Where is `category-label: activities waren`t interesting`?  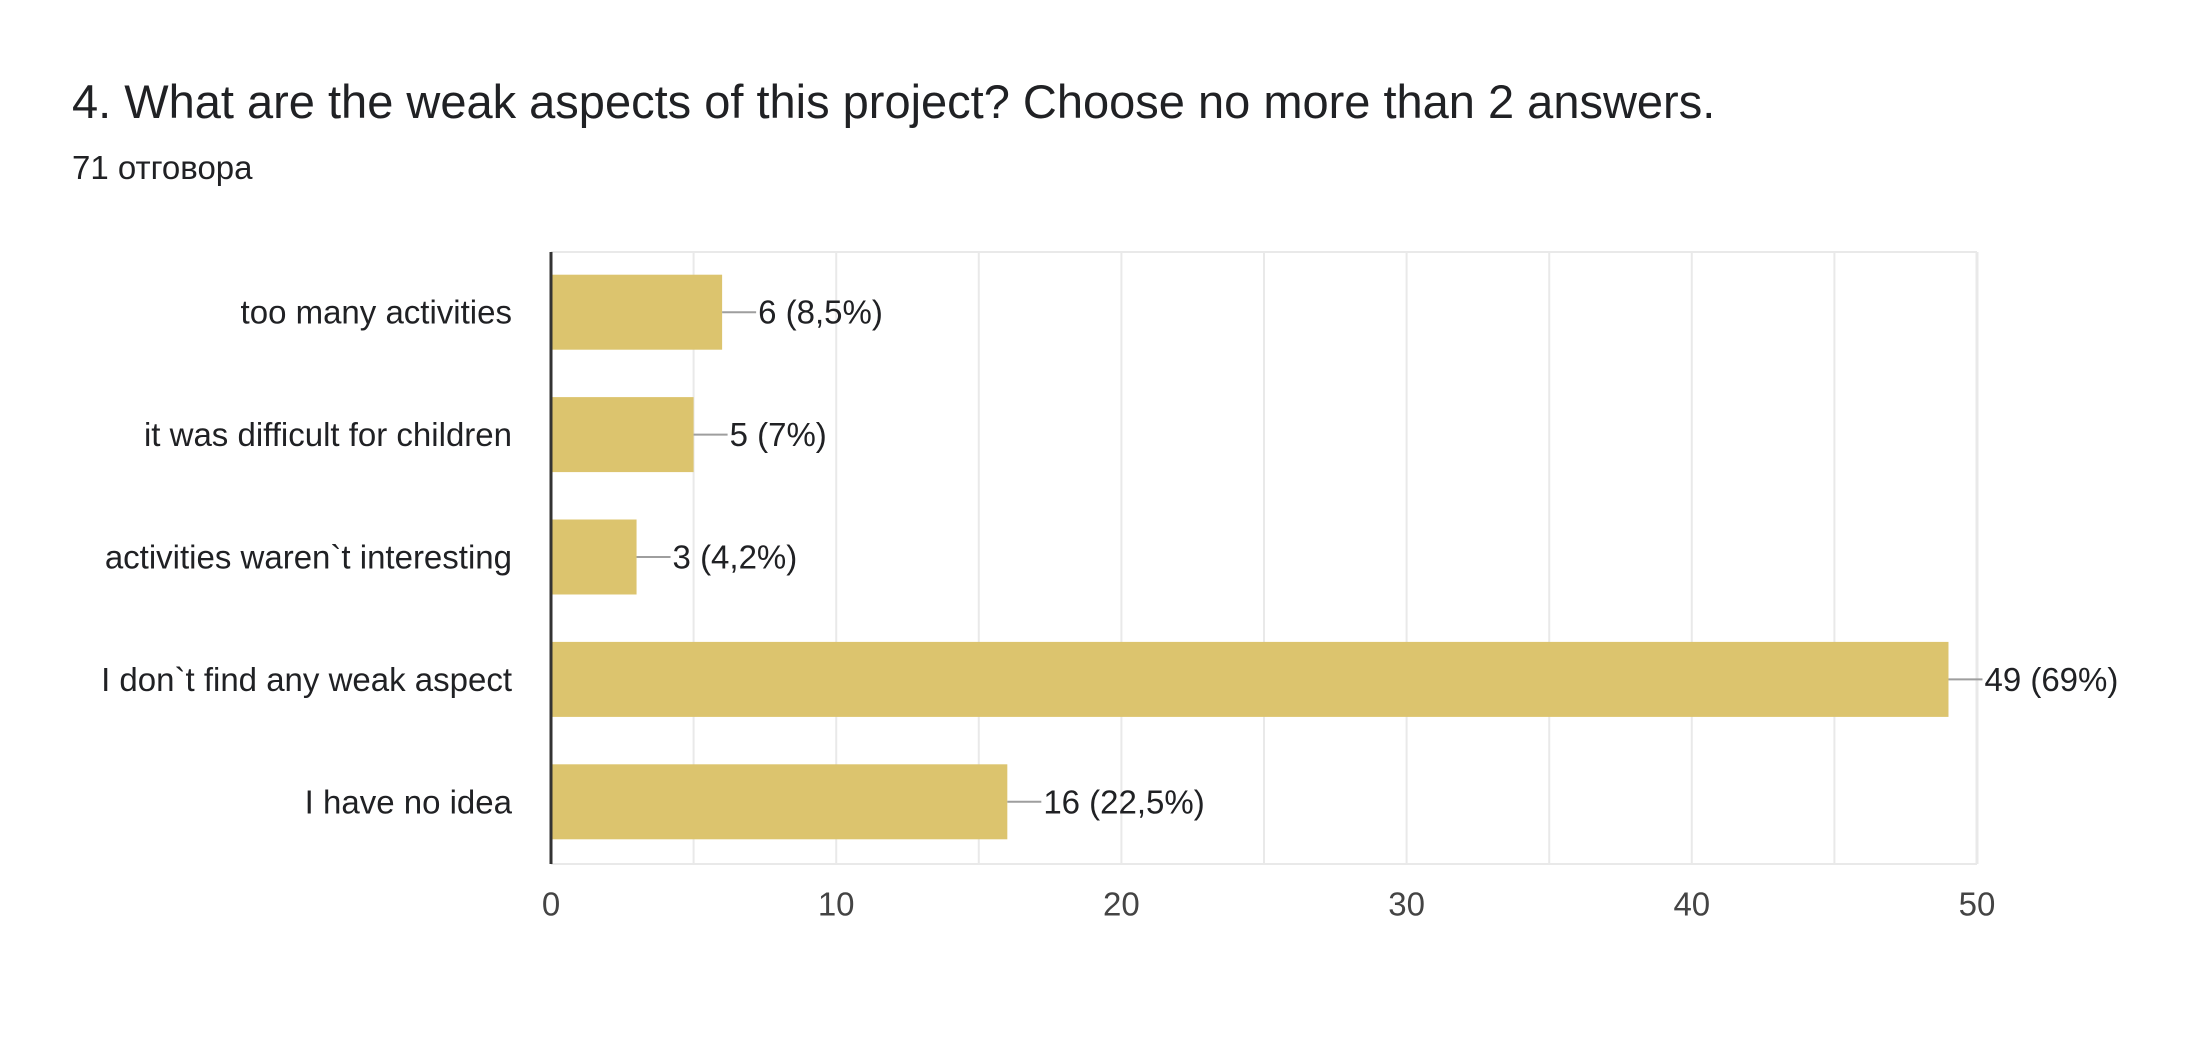 category-label: activities waren`t interesting is located at coordinates (308, 557).